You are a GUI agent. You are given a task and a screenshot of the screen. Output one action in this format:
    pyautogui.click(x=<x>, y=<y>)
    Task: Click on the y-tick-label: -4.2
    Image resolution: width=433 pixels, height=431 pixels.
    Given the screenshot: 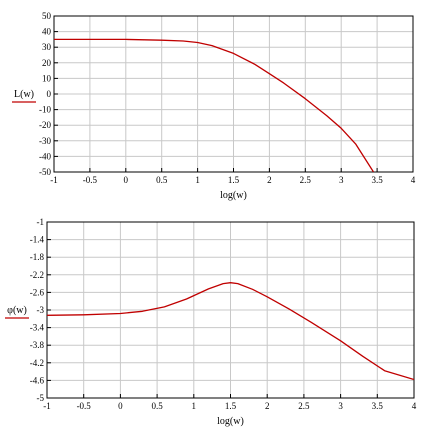 What is the action you would take?
    pyautogui.click(x=37, y=363)
    